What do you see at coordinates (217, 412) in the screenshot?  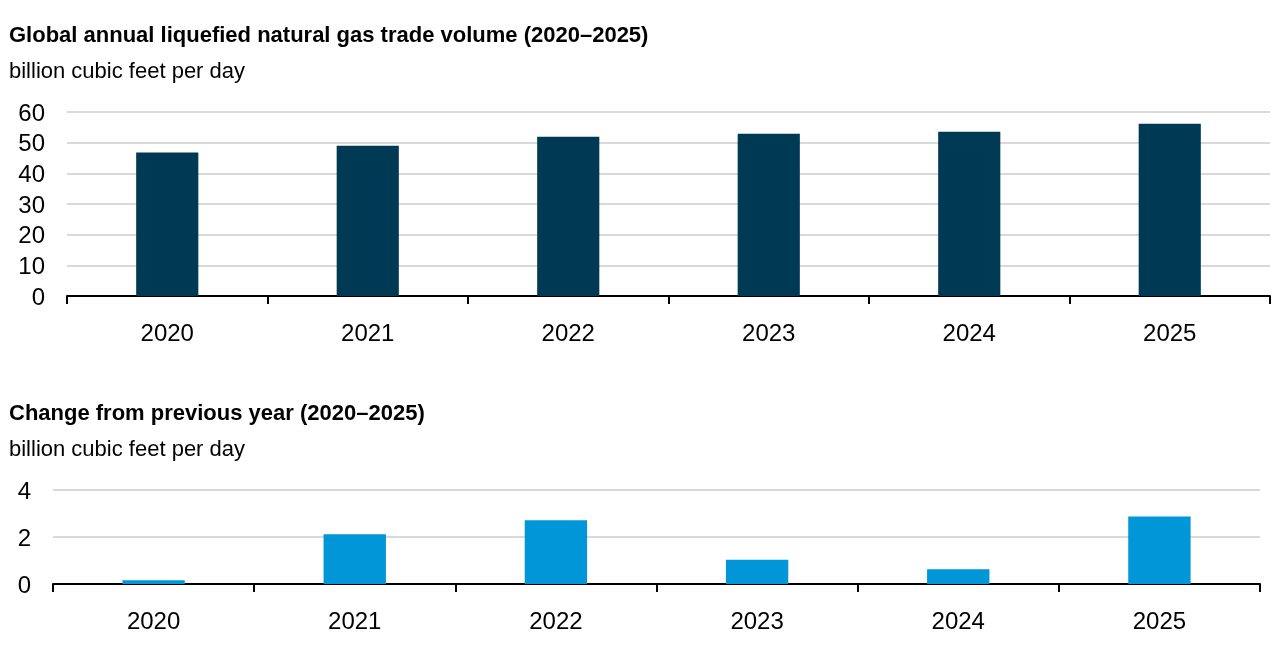 I see `chart-title: Change from previous year (2020–2025)` at bounding box center [217, 412].